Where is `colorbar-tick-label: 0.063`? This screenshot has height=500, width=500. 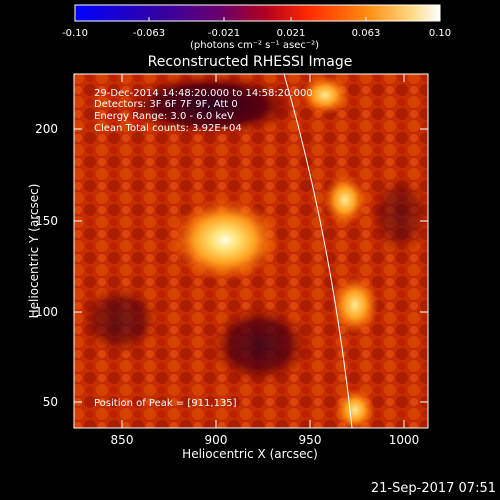 colorbar-tick-label: 0.063 is located at coordinates (366, 33).